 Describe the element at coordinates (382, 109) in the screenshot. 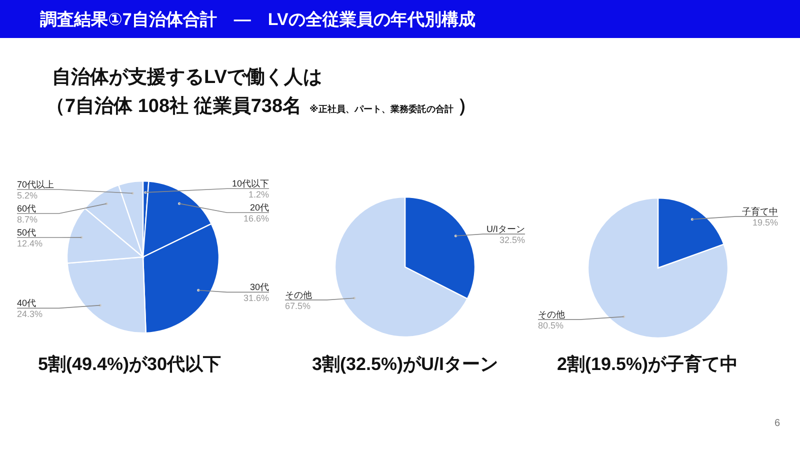

I see `text: ※正社員、パート、業務委託の合計` at that location.